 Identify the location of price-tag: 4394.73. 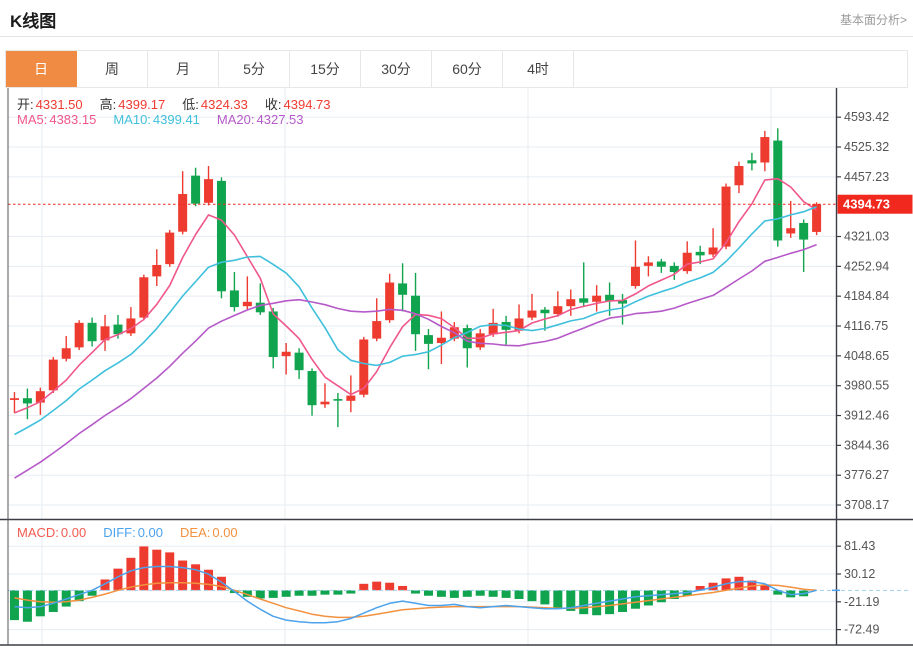
(875, 204).